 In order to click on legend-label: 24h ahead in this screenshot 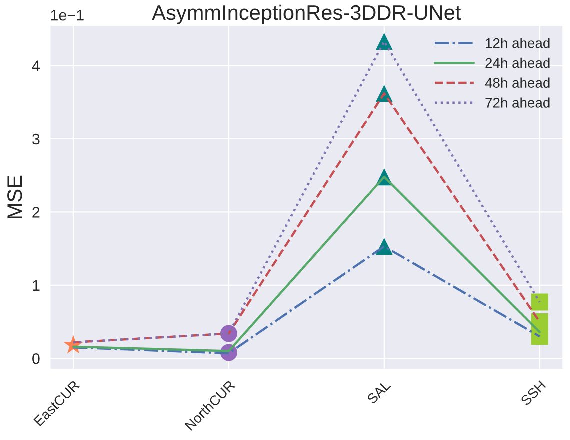, I will do `click(518, 63)`.